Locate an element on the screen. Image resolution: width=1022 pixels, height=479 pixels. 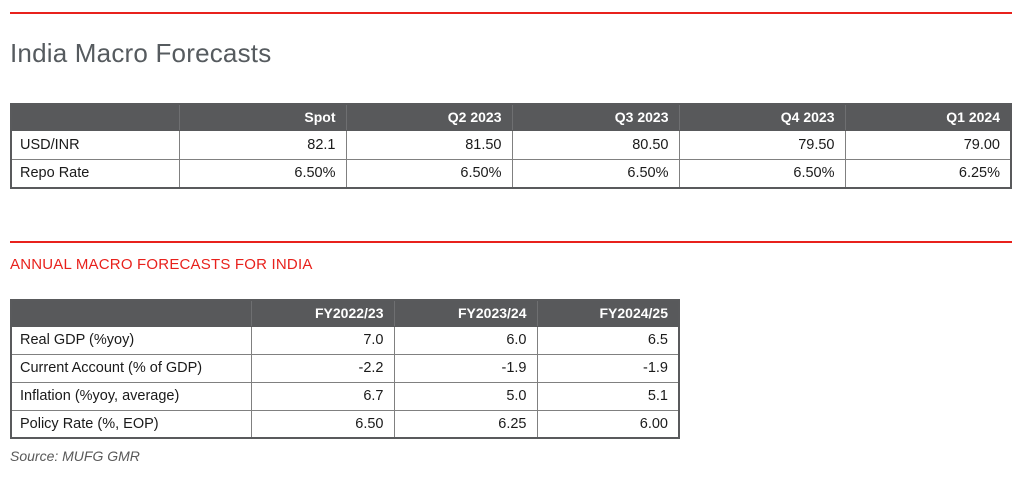
row-label-cell: USD/INR is located at coordinates (95, 144).